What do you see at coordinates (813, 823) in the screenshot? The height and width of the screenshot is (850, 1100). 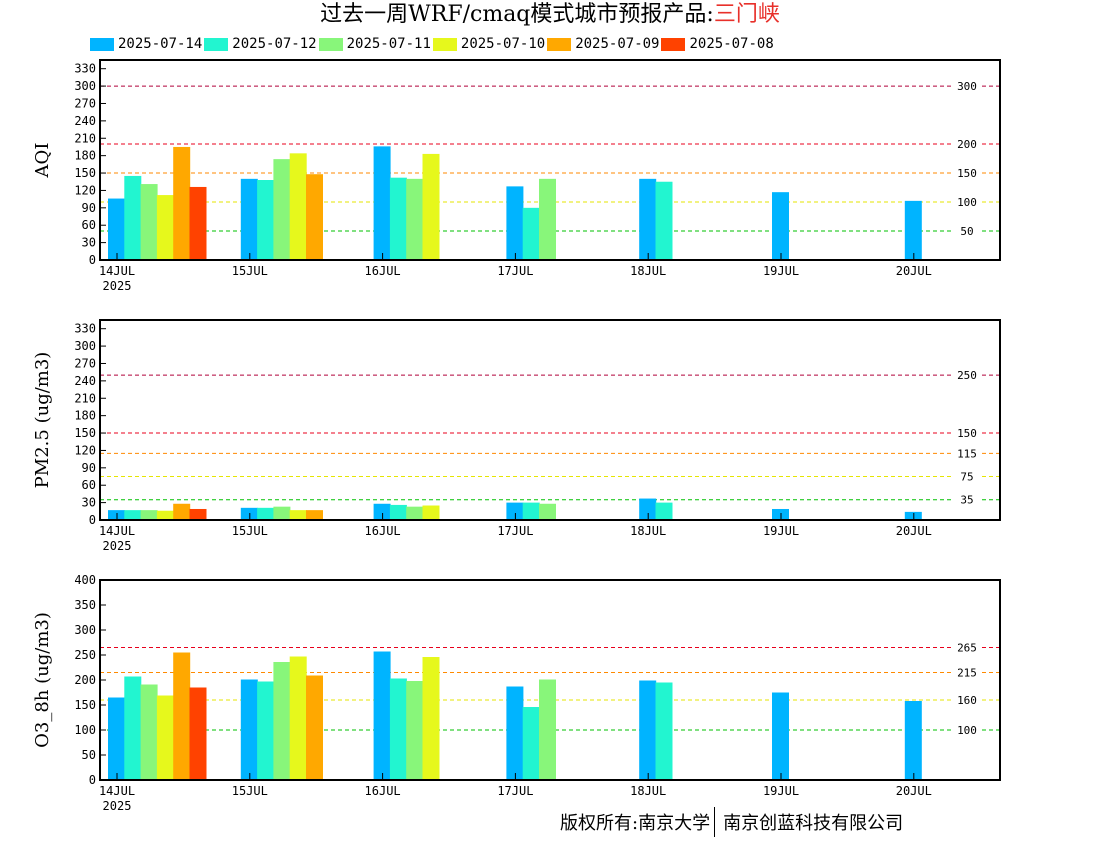 I see `copyright-right: 南京创蓝科技有限公司` at bounding box center [813, 823].